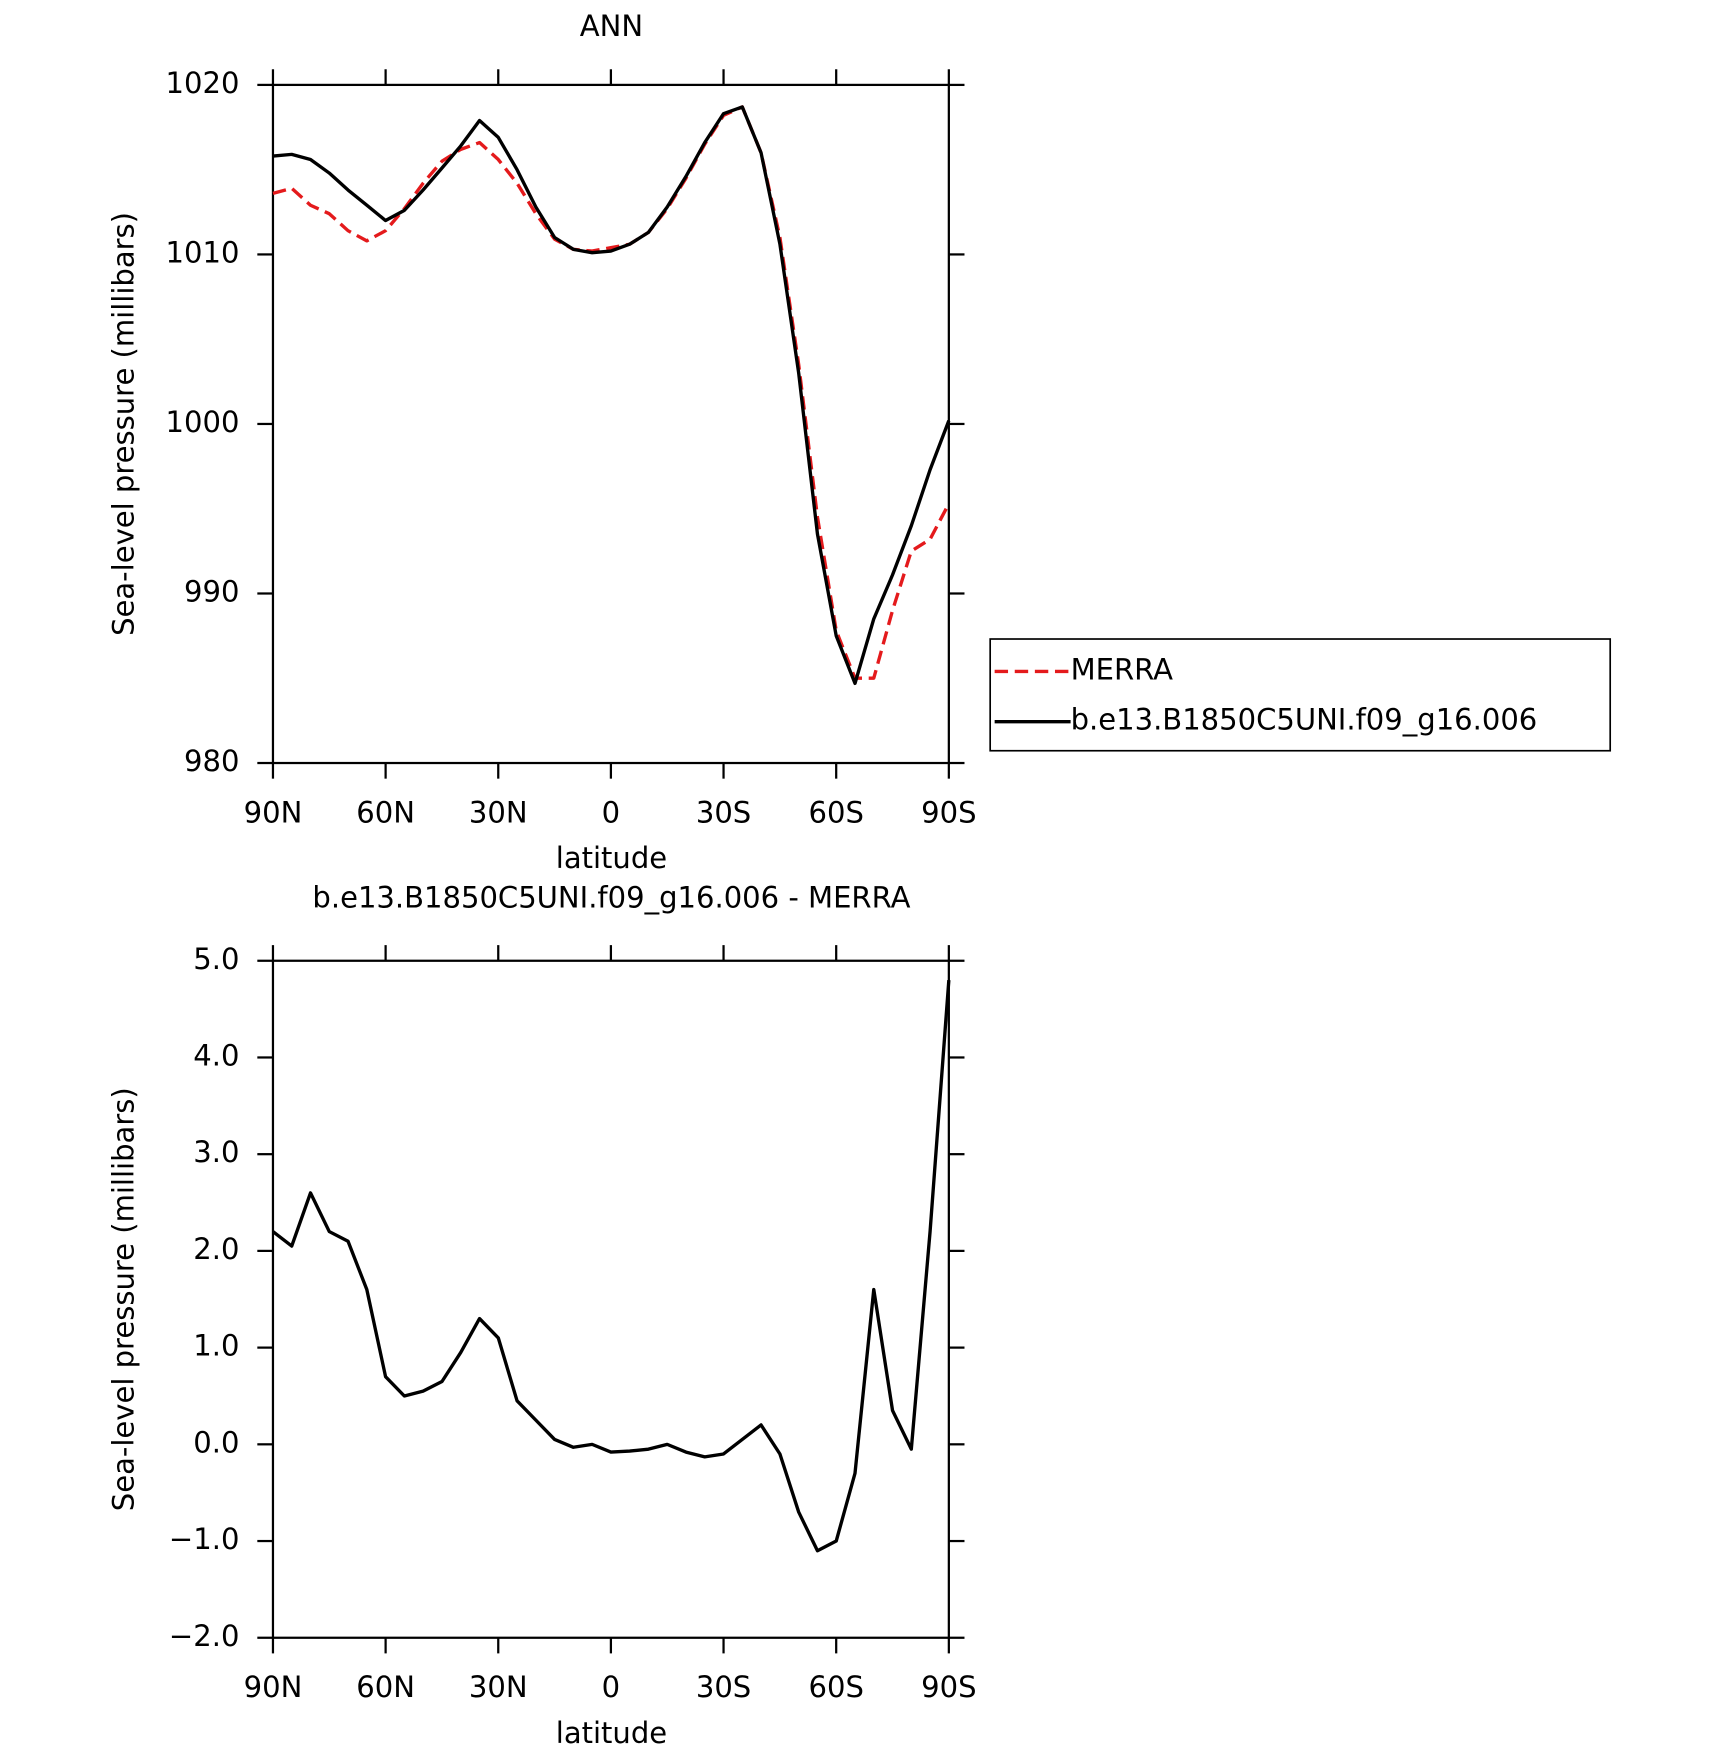 The image size is (1710, 1745). Describe the element at coordinates (1300, 695) in the screenshot. I see `legend-box` at that location.